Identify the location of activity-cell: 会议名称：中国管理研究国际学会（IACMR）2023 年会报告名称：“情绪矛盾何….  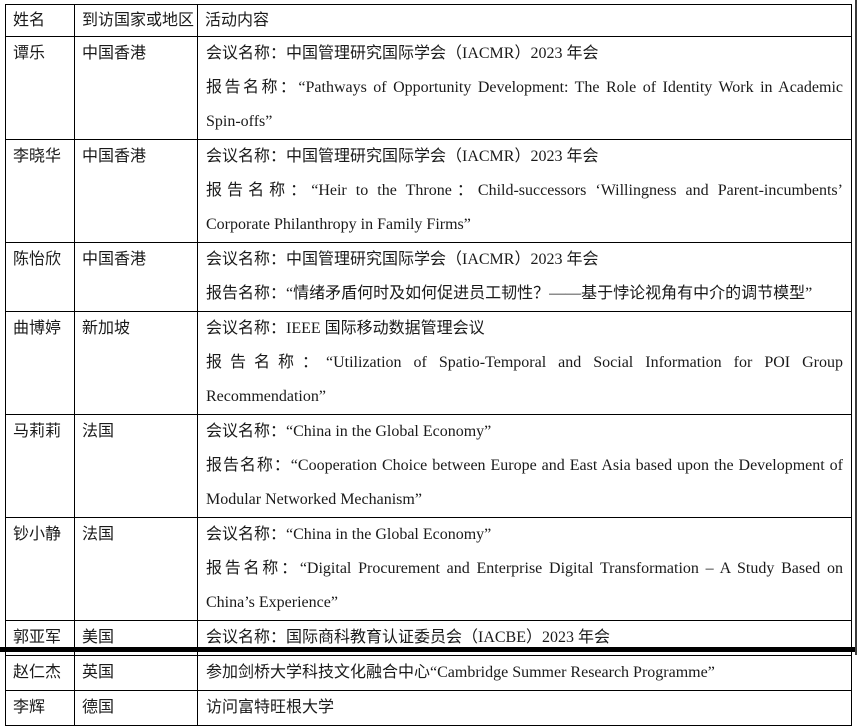
(524, 277).